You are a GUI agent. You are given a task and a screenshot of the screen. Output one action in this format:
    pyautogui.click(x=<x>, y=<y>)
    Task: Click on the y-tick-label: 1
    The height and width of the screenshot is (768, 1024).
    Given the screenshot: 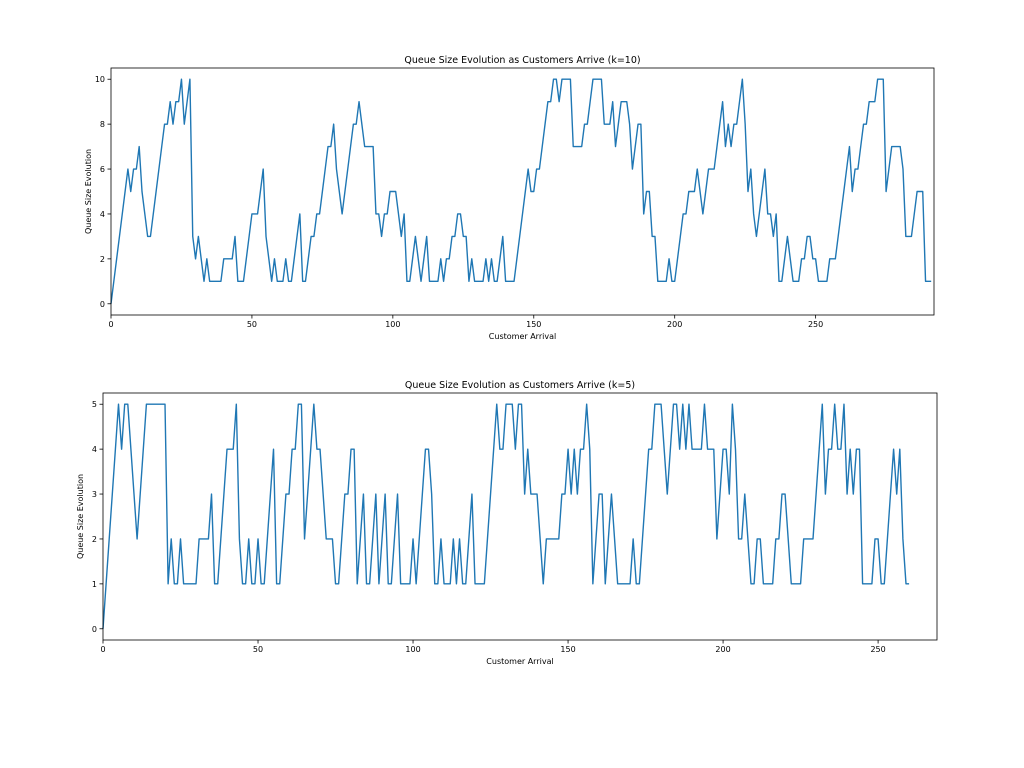 What is the action you would take?
    pyautogui.click(x=94, y=584)
    